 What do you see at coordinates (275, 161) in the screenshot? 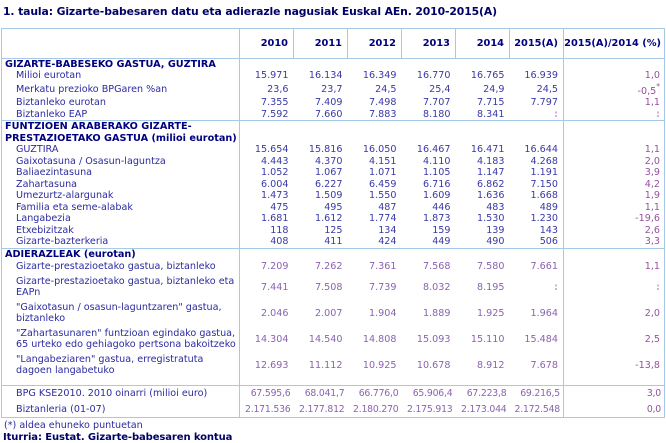
I see `value-cell: 4.443` at bounding box center [275, 161].